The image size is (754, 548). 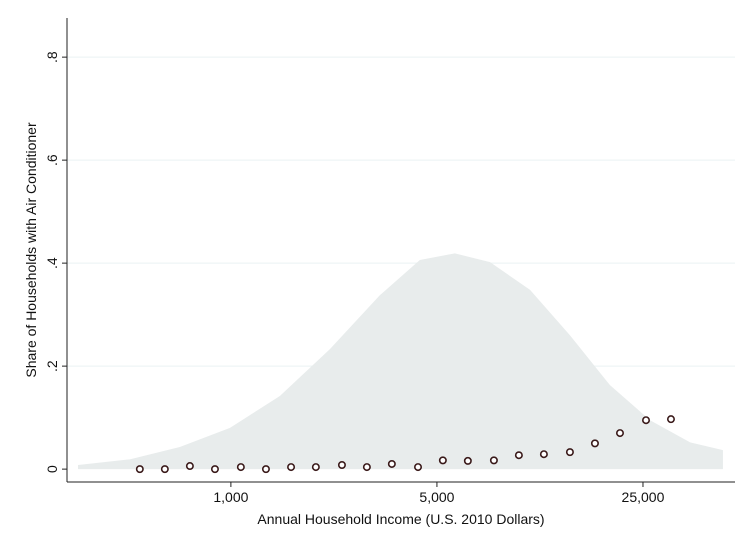 I want to click on x-tick-label: 1,000, so click(x=230, y=497).